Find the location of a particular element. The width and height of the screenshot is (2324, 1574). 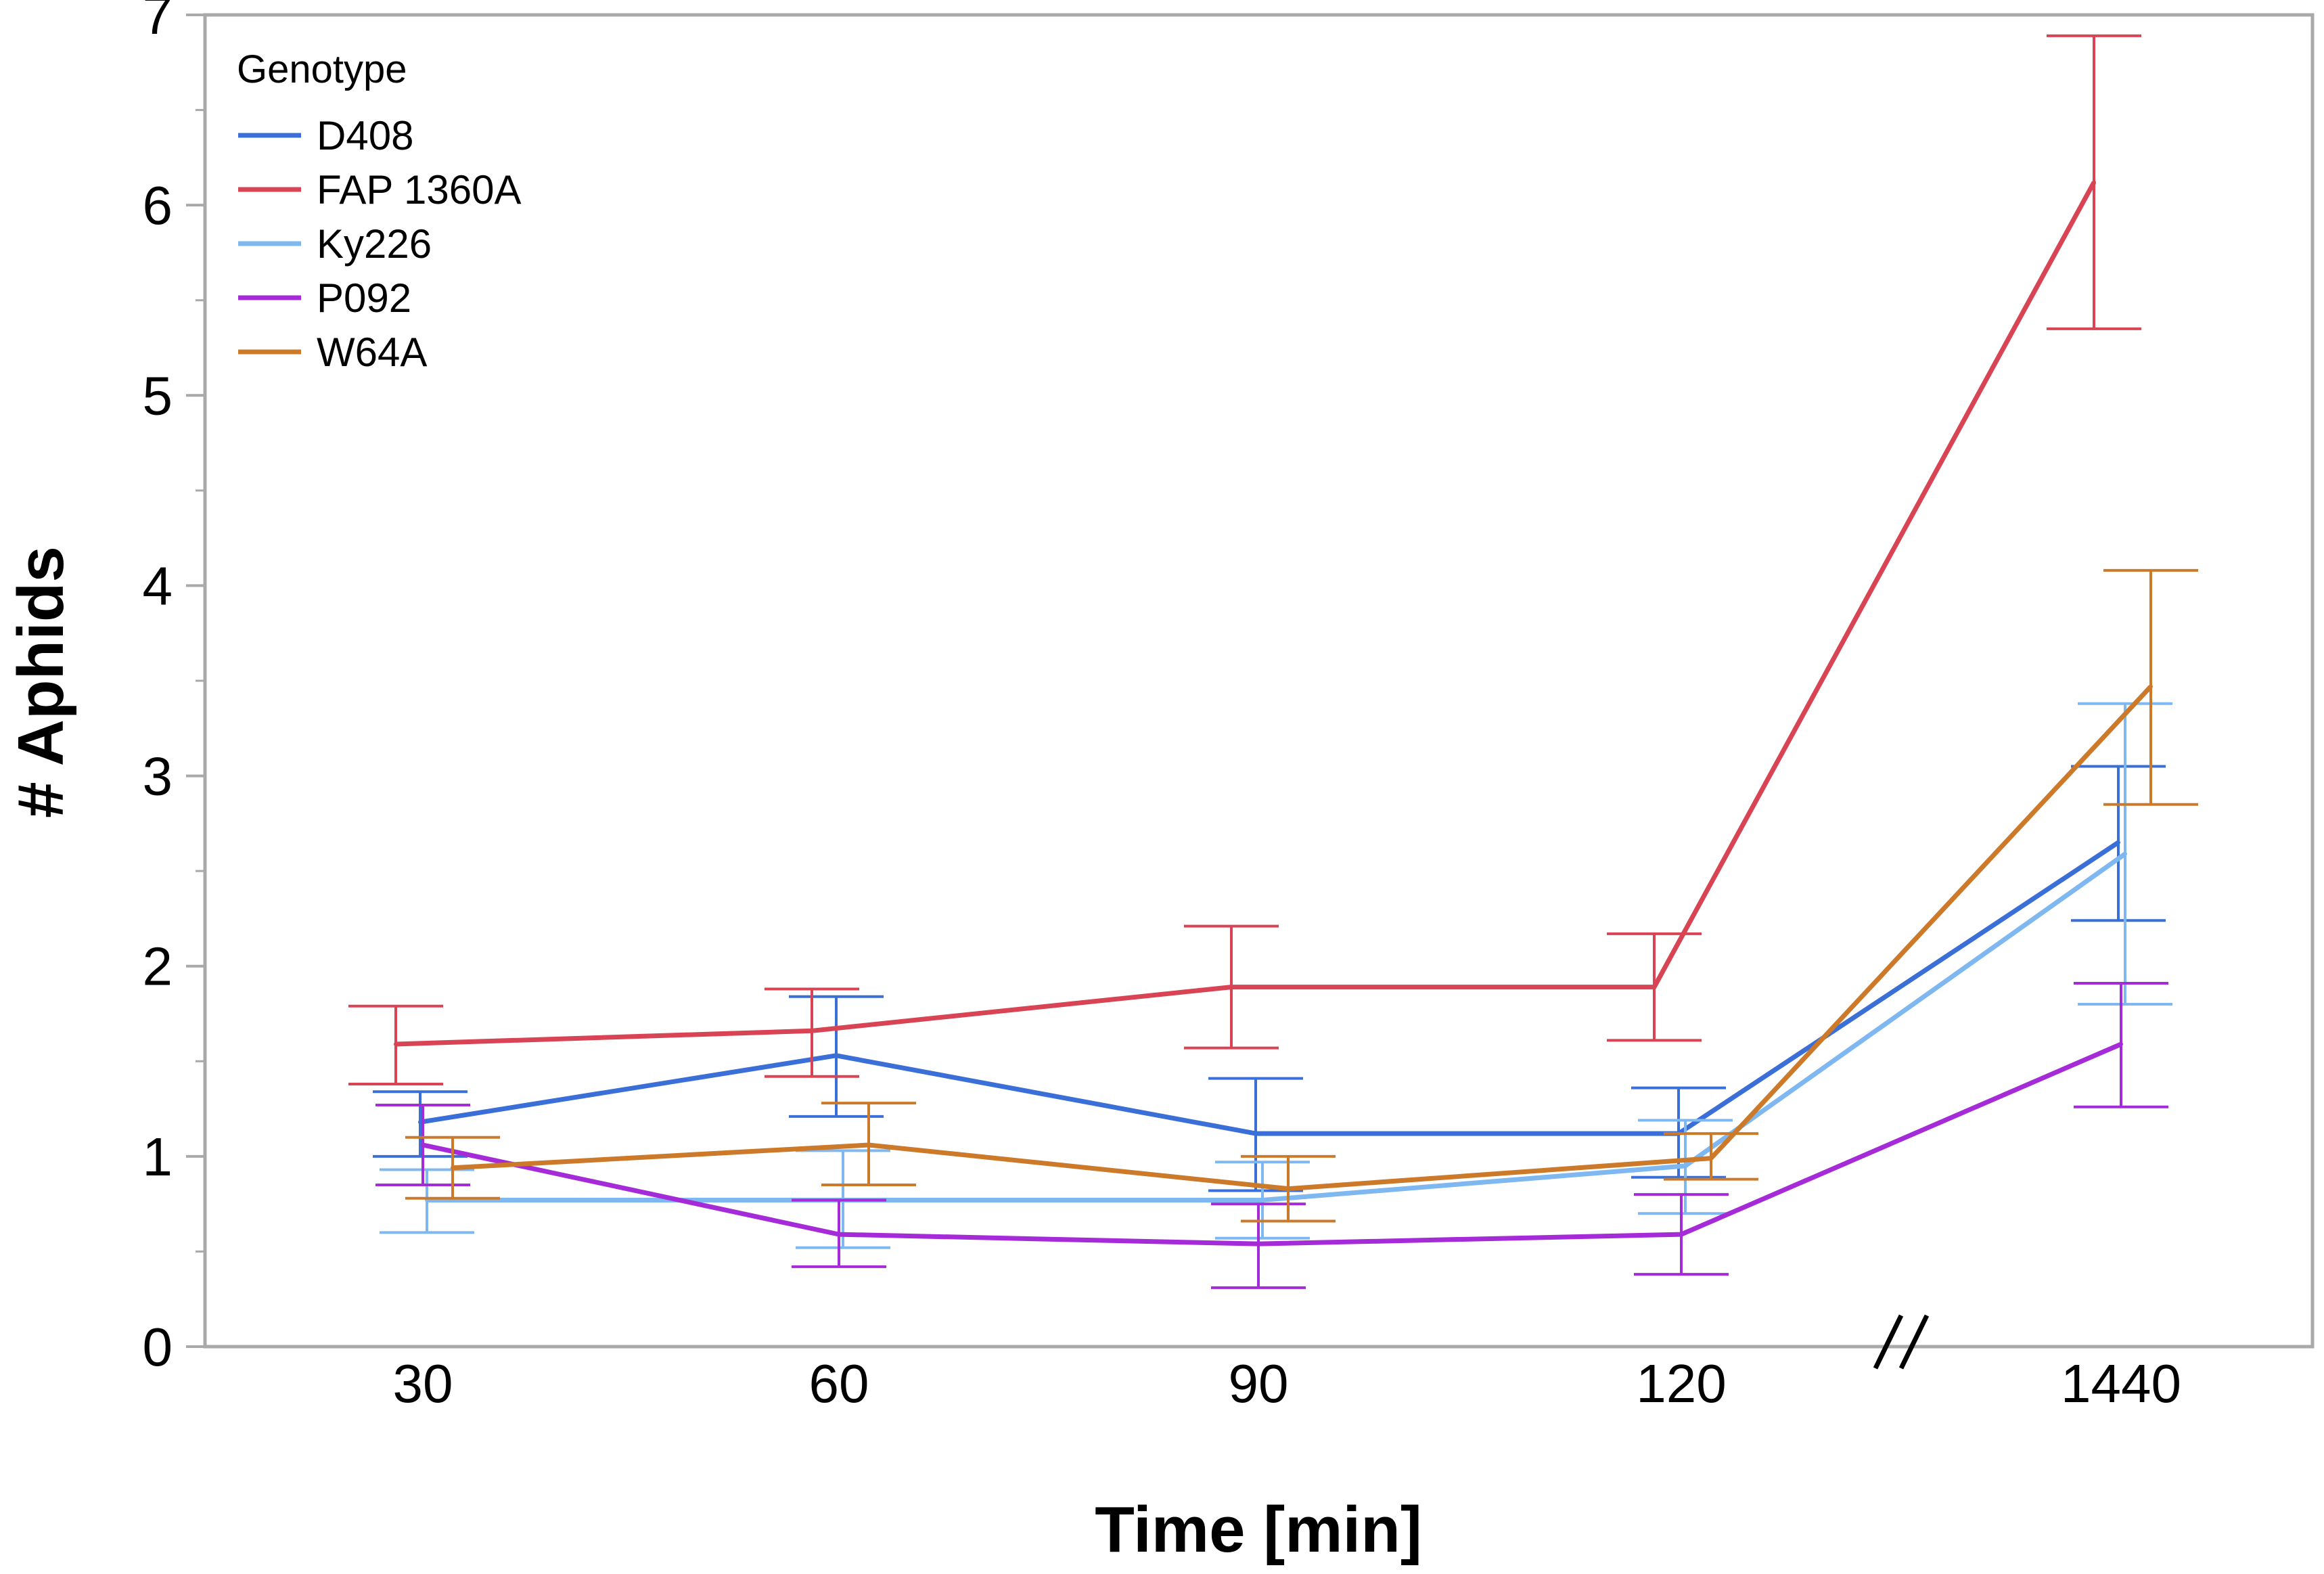

y-tick-label: 5 is located at coordinates (158, 396).